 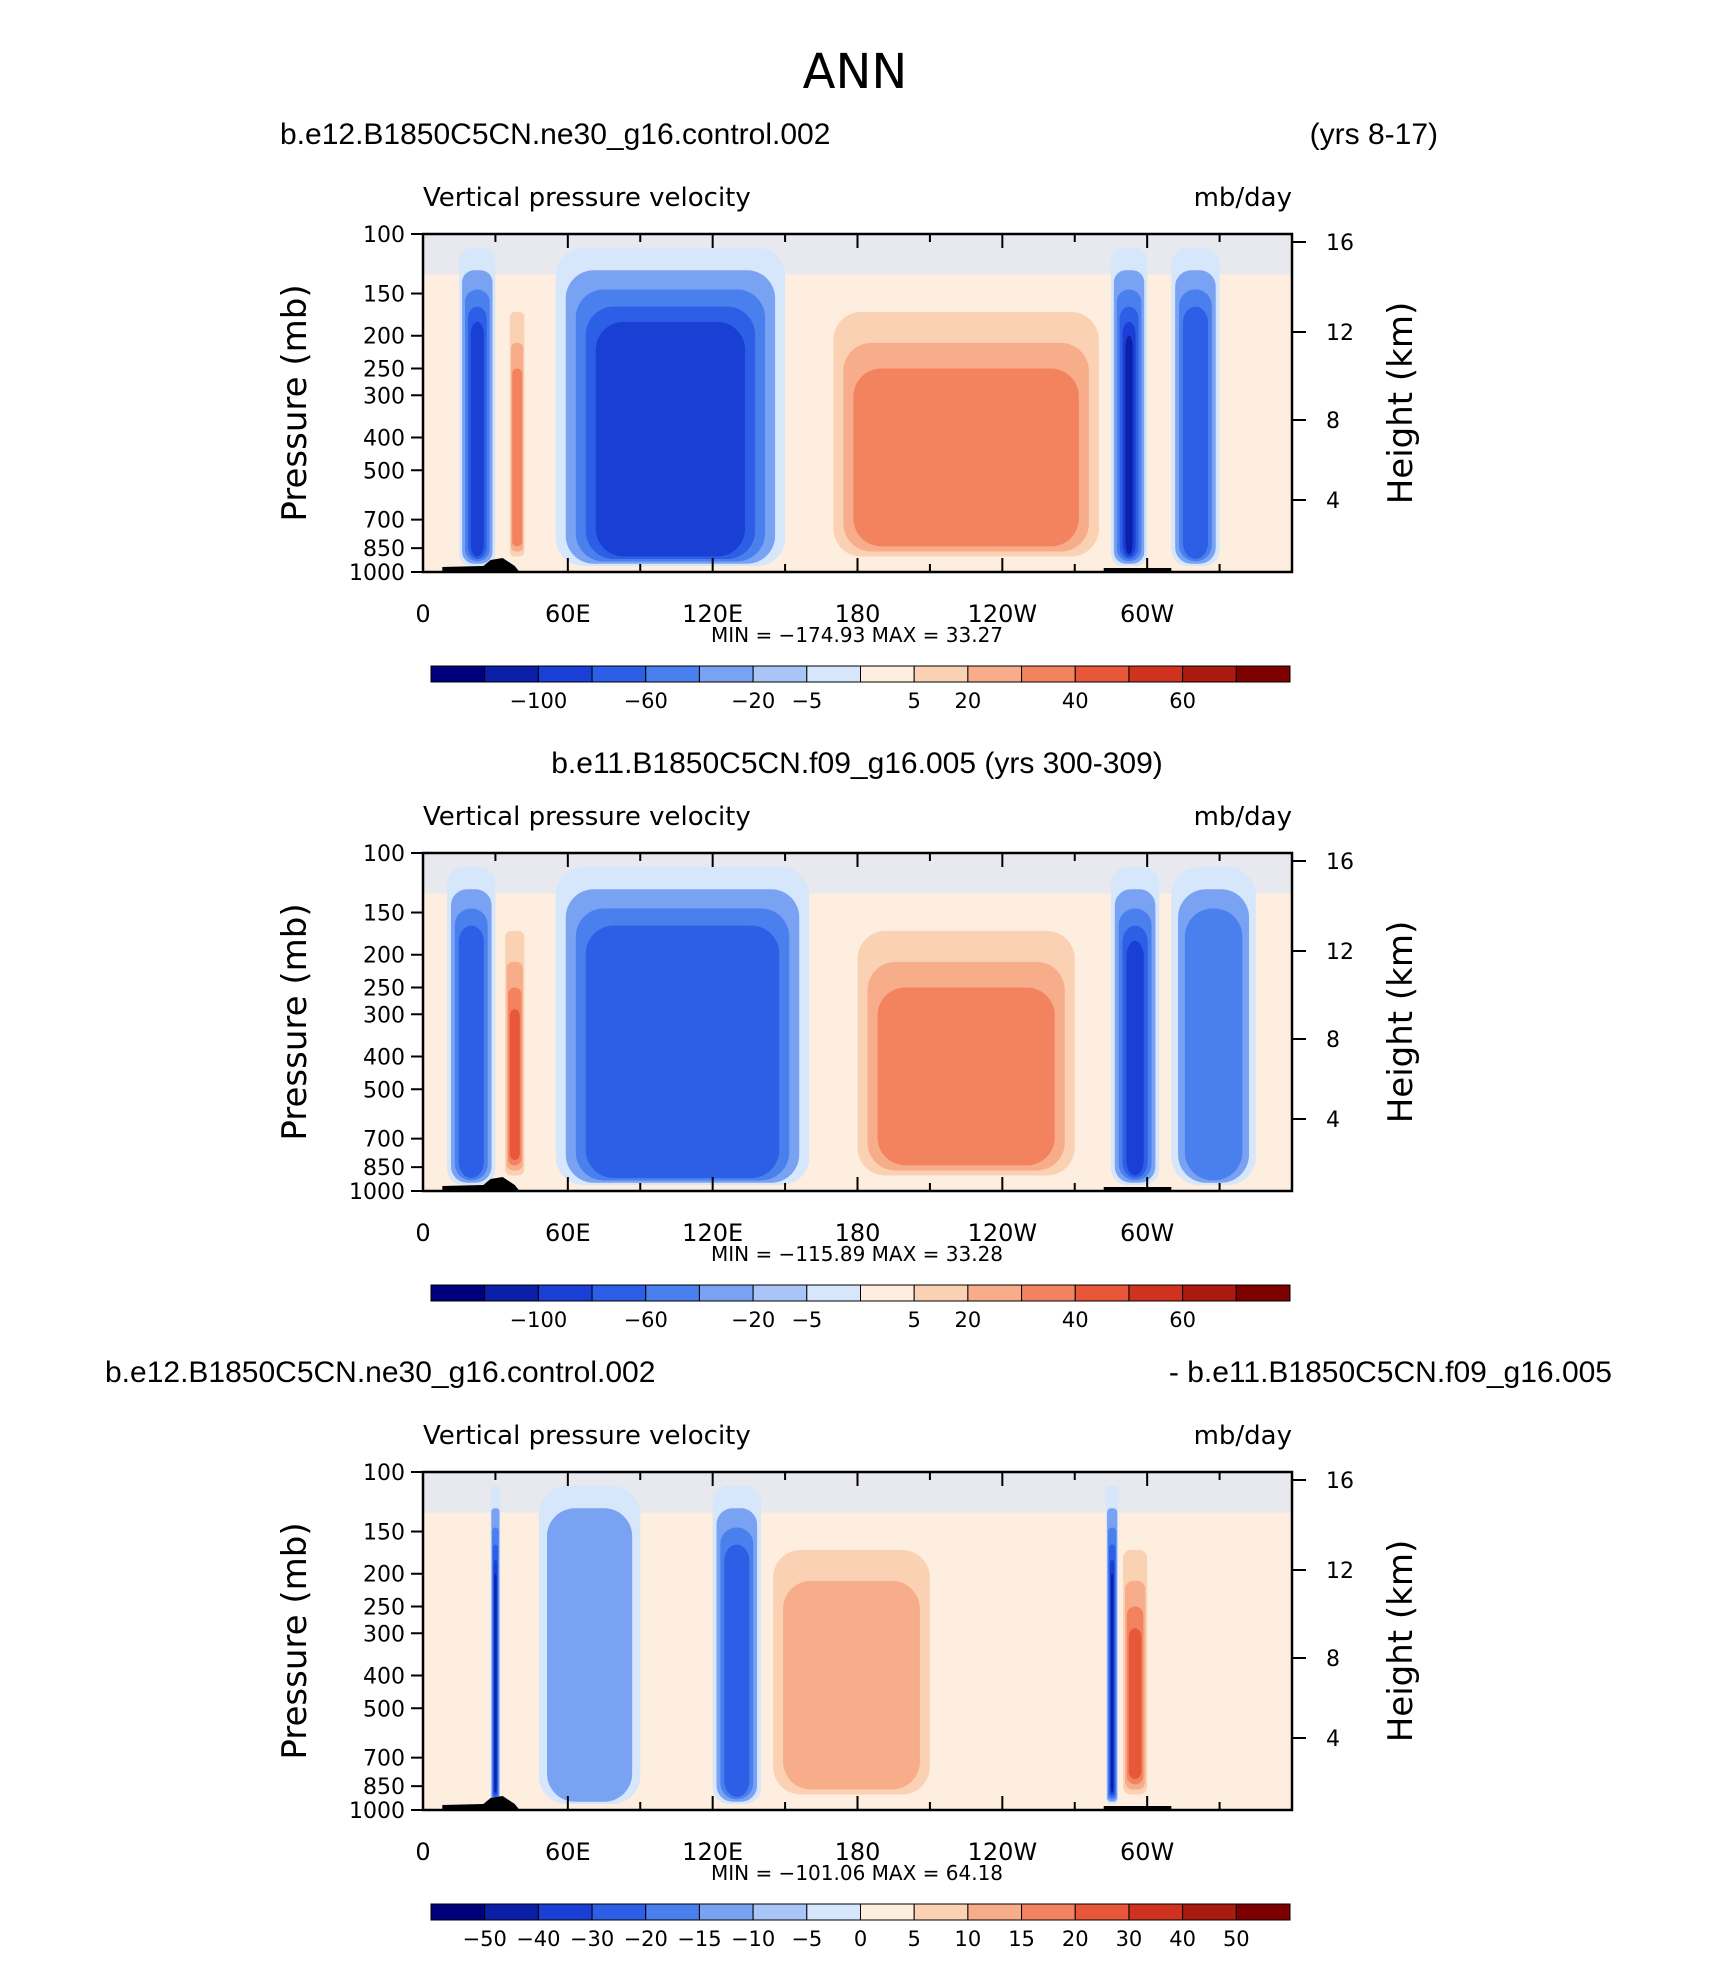 What do you see at coordinates (1129, 1939) in the screenshot?
I see `colorbar-label: 30` at bounding box center [1129, 1939].